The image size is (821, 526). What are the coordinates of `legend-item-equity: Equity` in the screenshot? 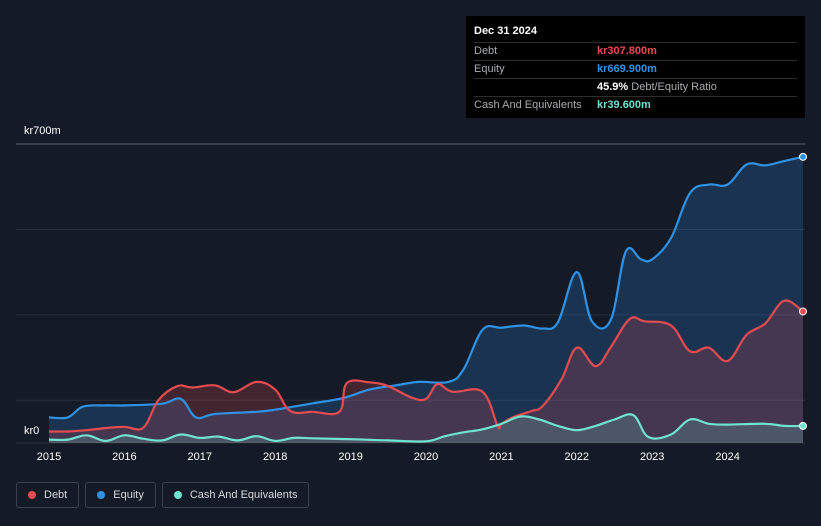 It's located at (120, 495).